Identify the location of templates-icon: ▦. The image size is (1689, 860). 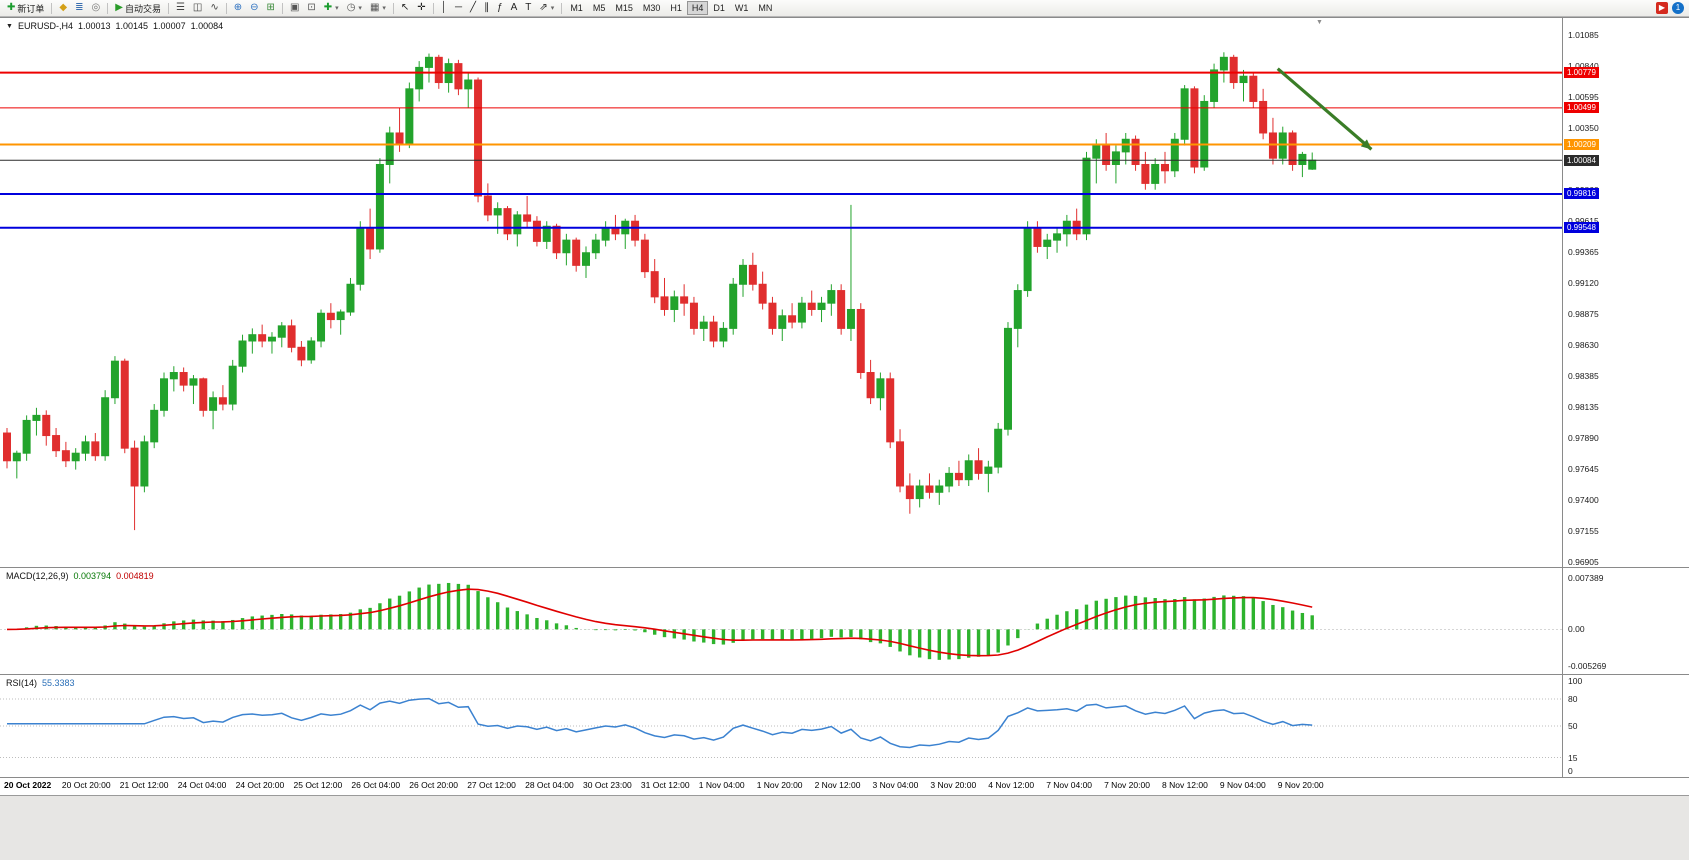
(374, 7).